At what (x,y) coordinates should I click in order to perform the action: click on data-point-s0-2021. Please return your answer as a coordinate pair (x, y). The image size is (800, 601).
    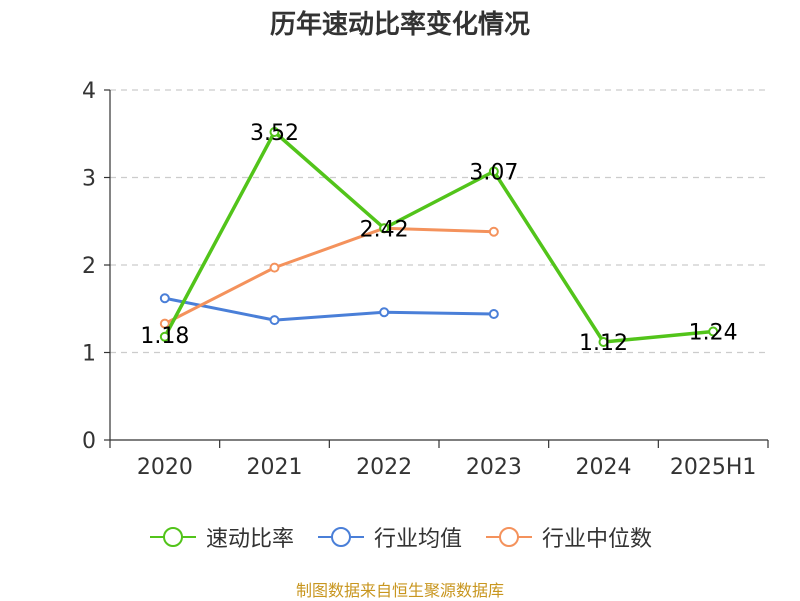
    Looking at the image, I should click on (274, 132).